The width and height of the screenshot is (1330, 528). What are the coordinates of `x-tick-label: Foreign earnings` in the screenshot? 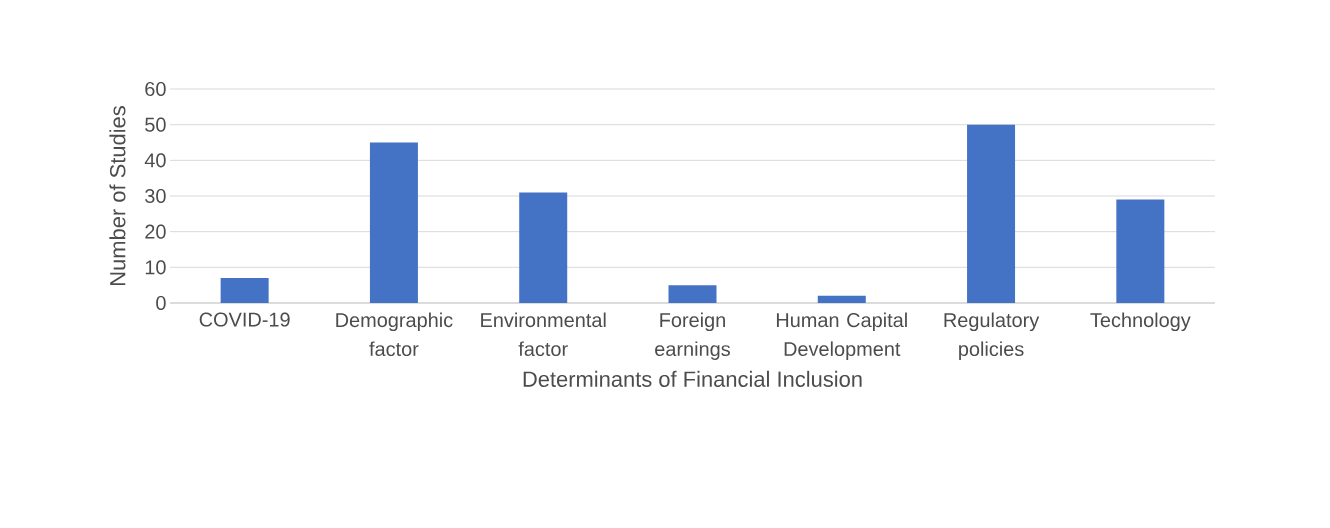 It's located at (692, 336).